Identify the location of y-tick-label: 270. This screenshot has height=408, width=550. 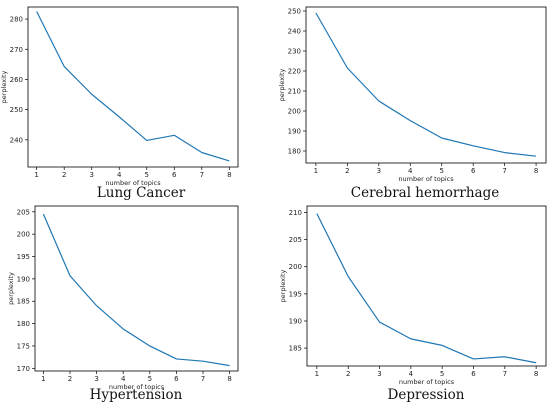
(16, 50).